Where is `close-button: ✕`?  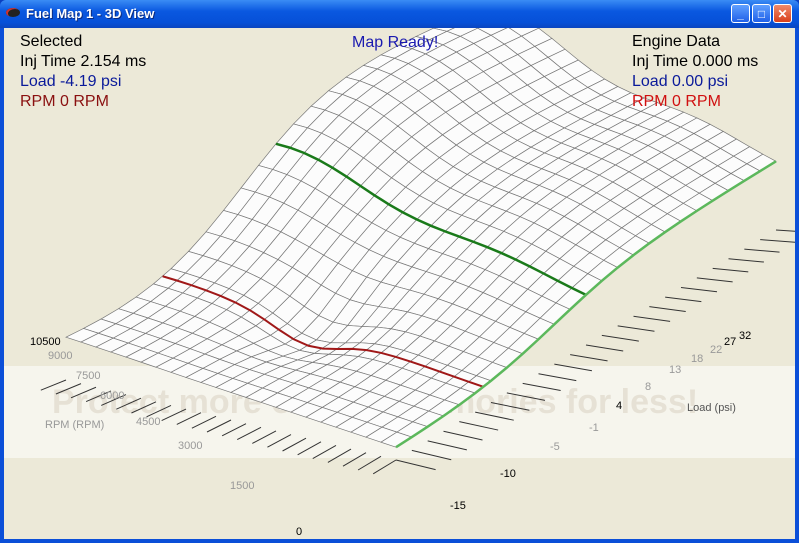
close-button: ✕ is located at coordinates (782, 13).